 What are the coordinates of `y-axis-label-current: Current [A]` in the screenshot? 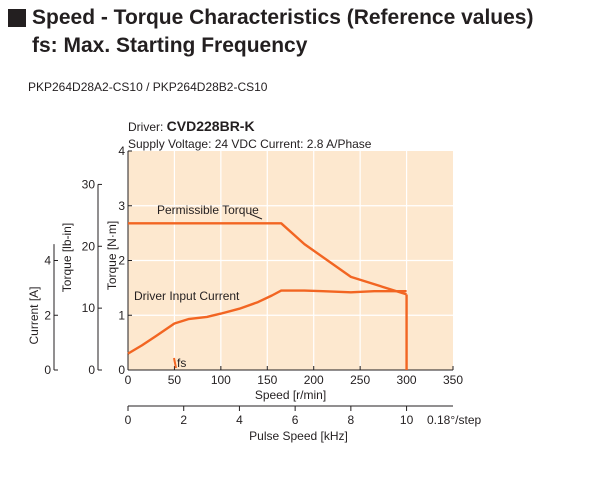 It's located at (34, 315).